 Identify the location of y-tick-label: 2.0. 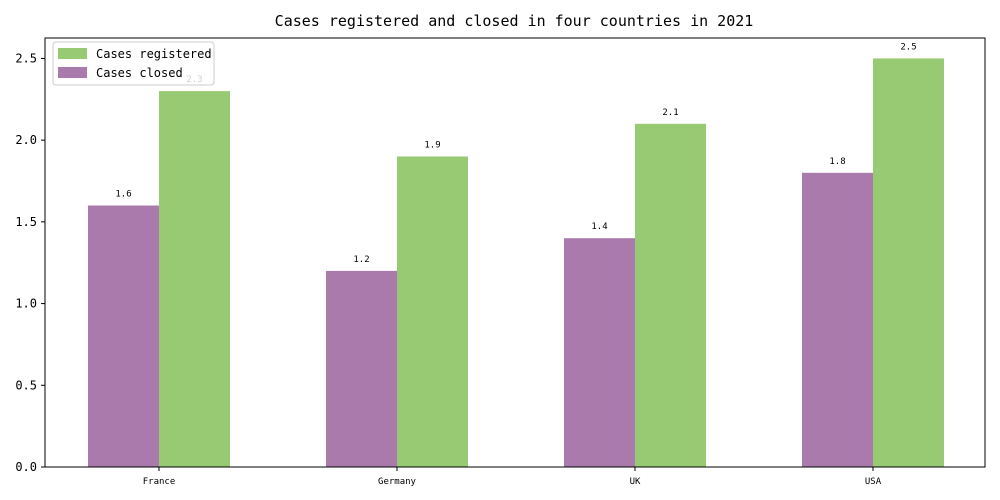
(26, 140).